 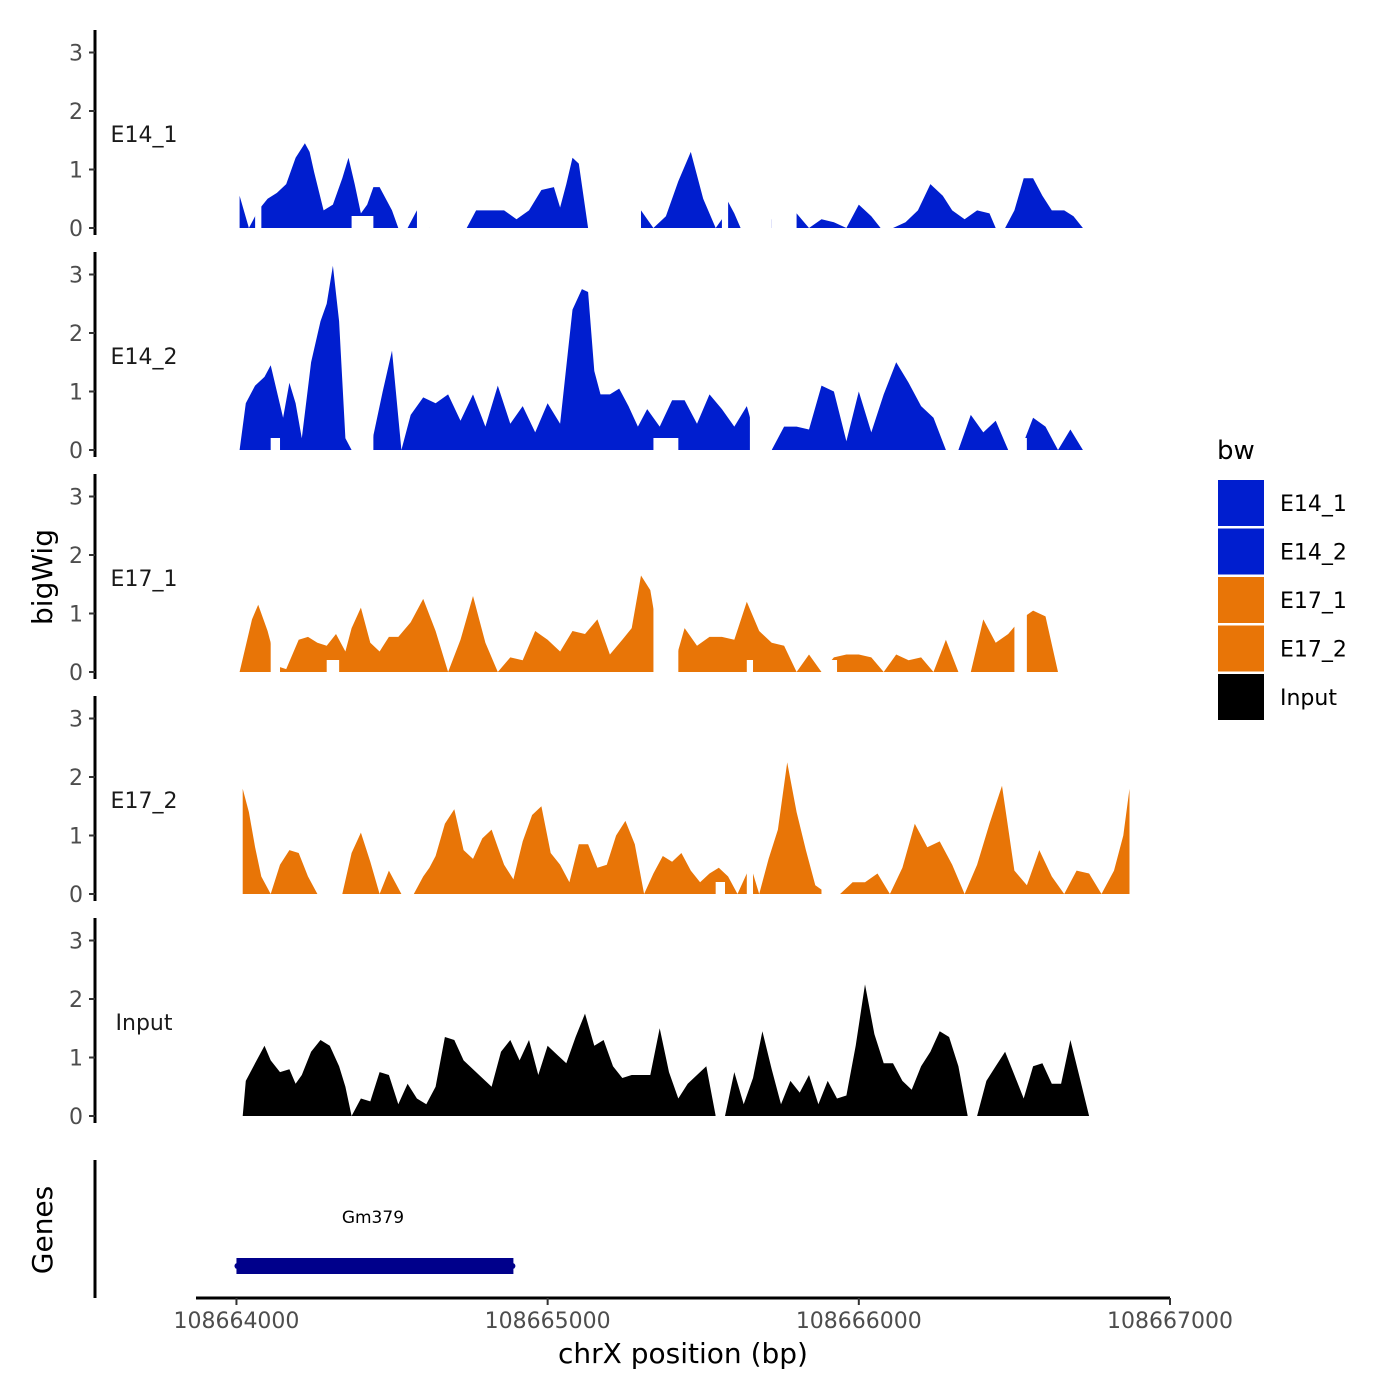 What do you see at coordinates (42, 1230) in the screenshot?
I see `genes-axis-title: Genes` at bounding box center [42, 1230].